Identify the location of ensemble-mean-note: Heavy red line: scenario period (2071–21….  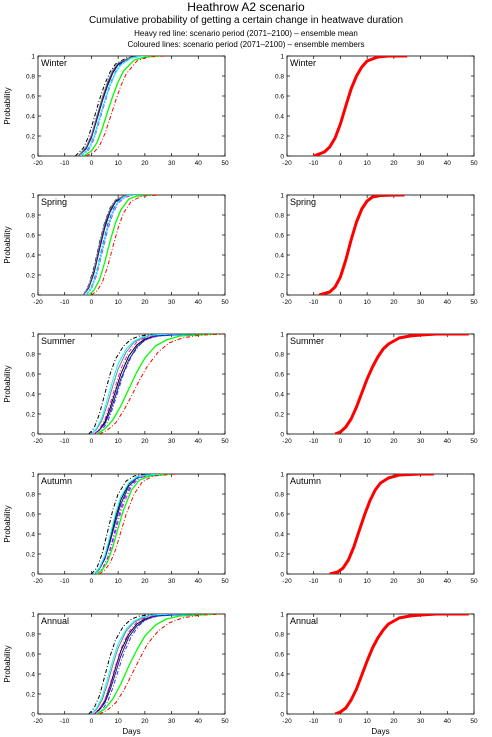
(246, 33).